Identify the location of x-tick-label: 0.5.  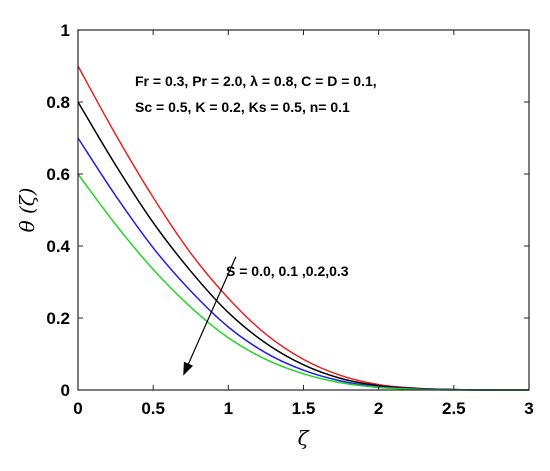
(153, 408).